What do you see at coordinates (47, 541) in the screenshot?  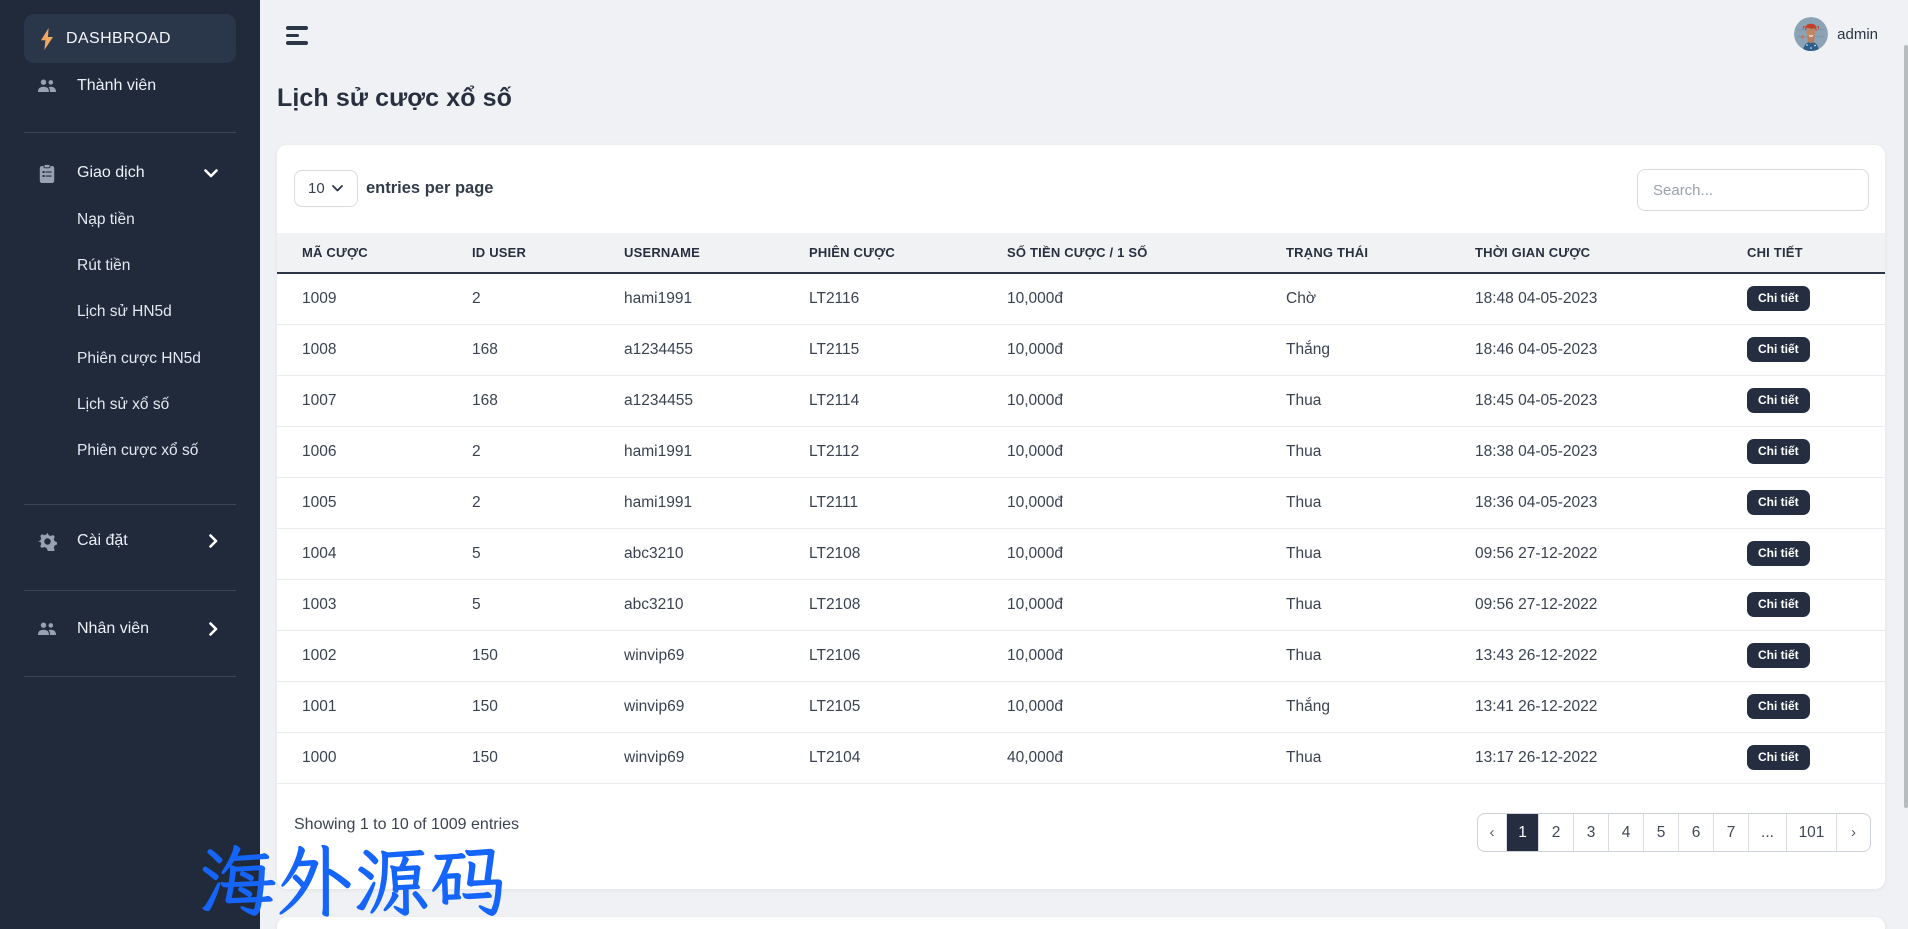 I see `gear-icon` at bounding box center [47, 541].